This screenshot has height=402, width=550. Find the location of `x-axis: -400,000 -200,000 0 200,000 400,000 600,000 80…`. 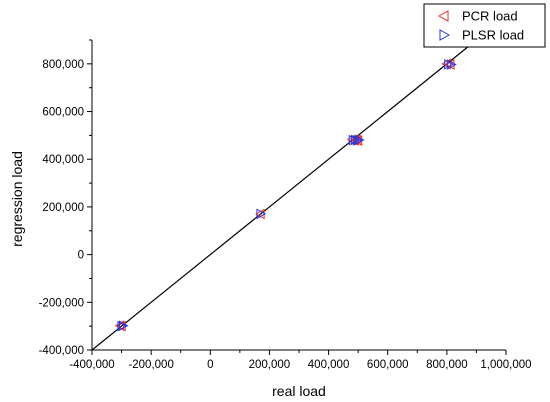

x-axis: -400,000 -200,000 0 200,000 400,000 600,000 80… is located at coordinates (300, 360).